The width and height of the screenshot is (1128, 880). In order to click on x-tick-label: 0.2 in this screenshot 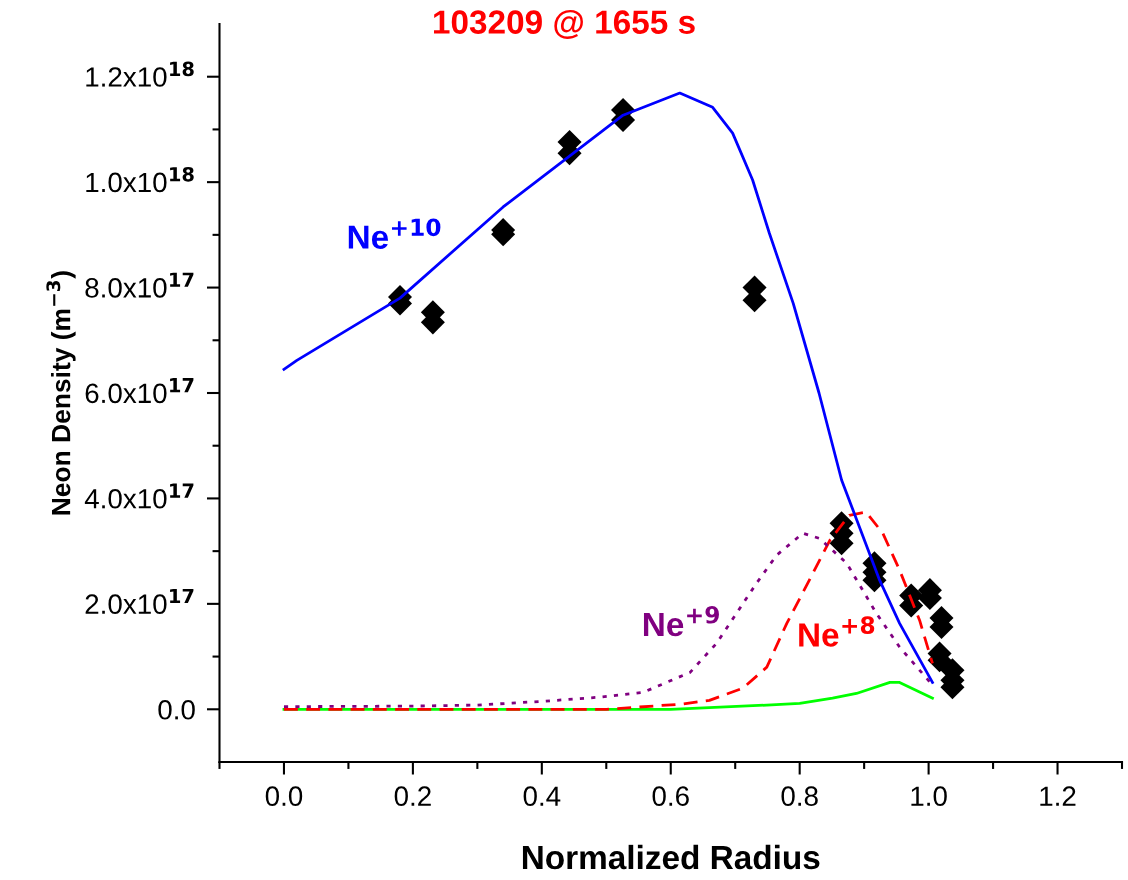, I will do `click(412, 796)`.